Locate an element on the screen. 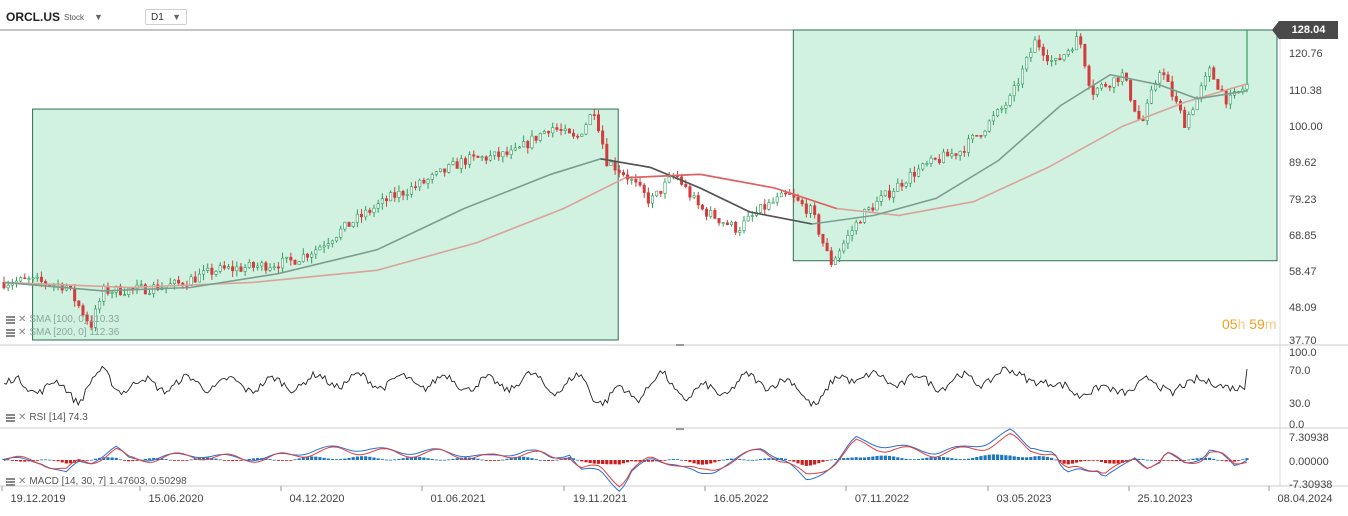 The image size is (1348, 516). time-axis-label: 16.05.2022 is located at coordinates (740, 499).